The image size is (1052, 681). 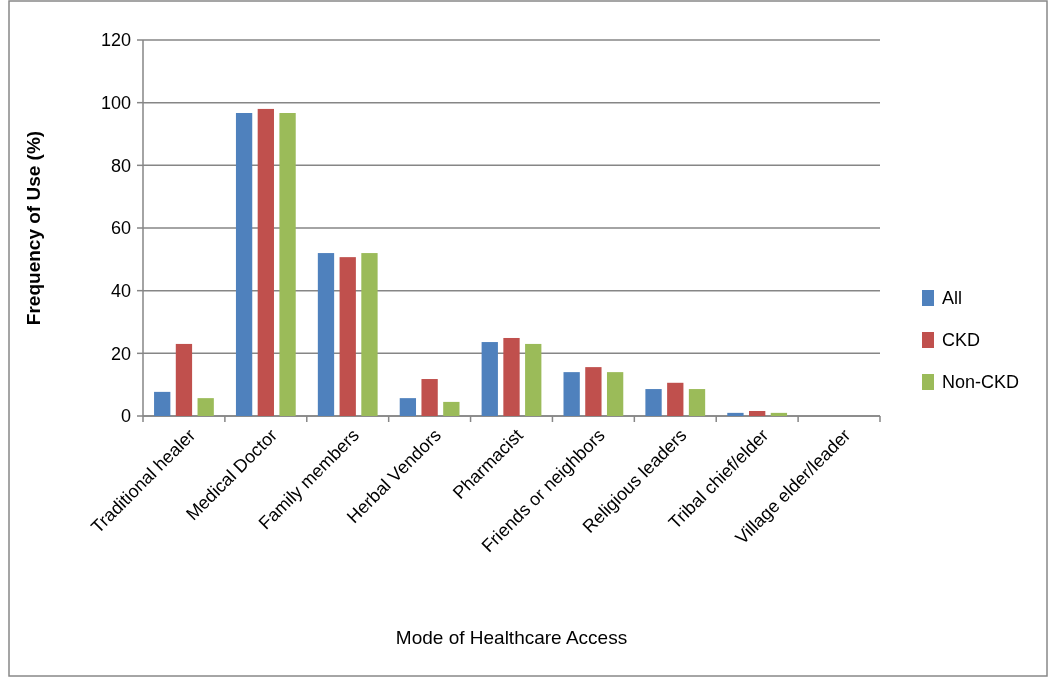 What do you see at coordinates (511, 637) in the screenshot?
I see `x-axis-title: Mode of Healthcare Access` at bounding box center [511, 637].